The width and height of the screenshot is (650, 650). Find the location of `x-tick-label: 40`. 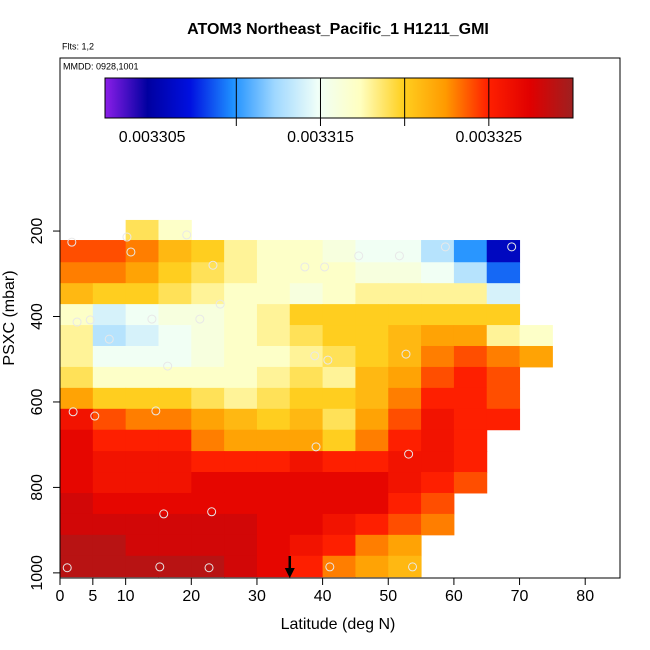

x-tick-label: 40 is located at coordinates (323, 596).